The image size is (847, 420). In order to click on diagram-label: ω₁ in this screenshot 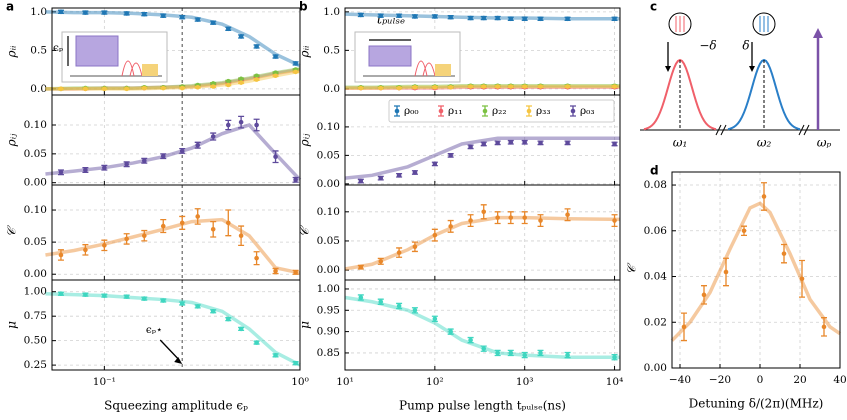, I will do `click(680, 143)`.